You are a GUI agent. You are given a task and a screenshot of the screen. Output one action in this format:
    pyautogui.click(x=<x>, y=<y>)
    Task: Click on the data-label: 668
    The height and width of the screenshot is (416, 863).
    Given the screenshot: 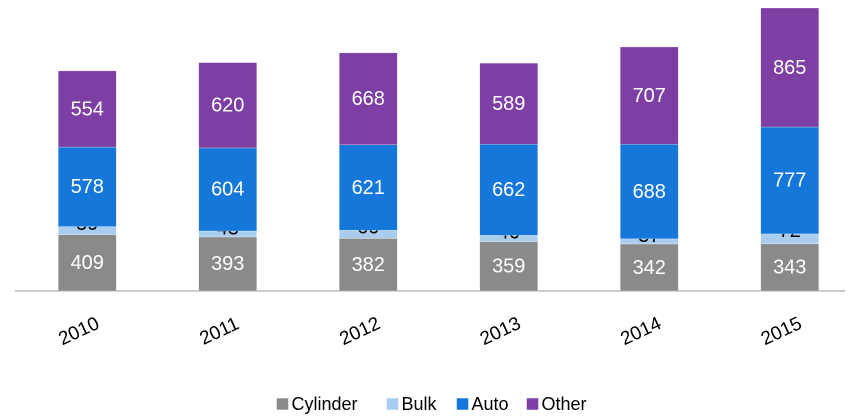 What is the action you would take?
    pyautogui.click(x=368, y=99)
    